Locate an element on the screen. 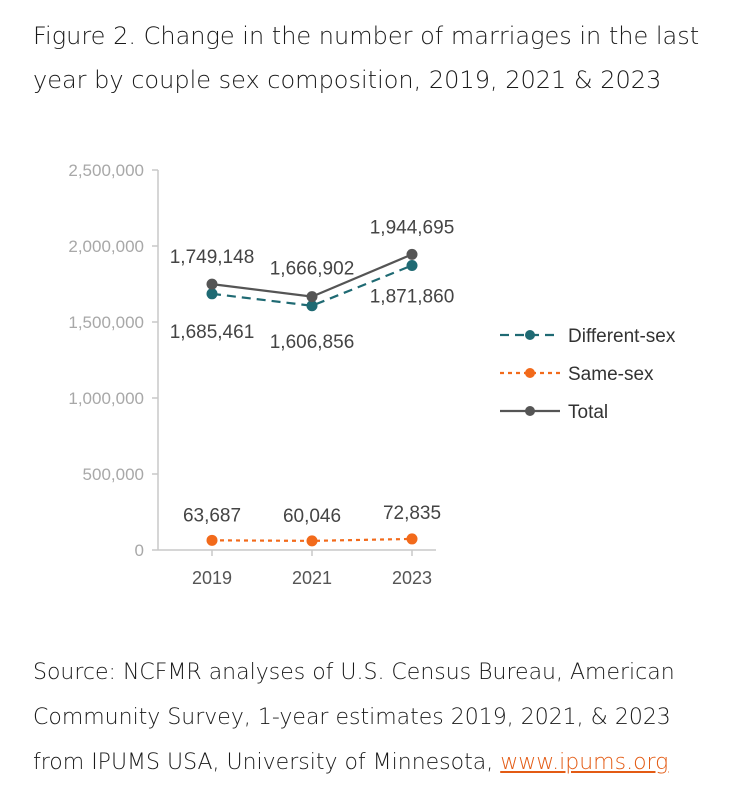 This screenshot has height=800, width=750. y-tick-label: 0 is located at coordinates (139, 550).